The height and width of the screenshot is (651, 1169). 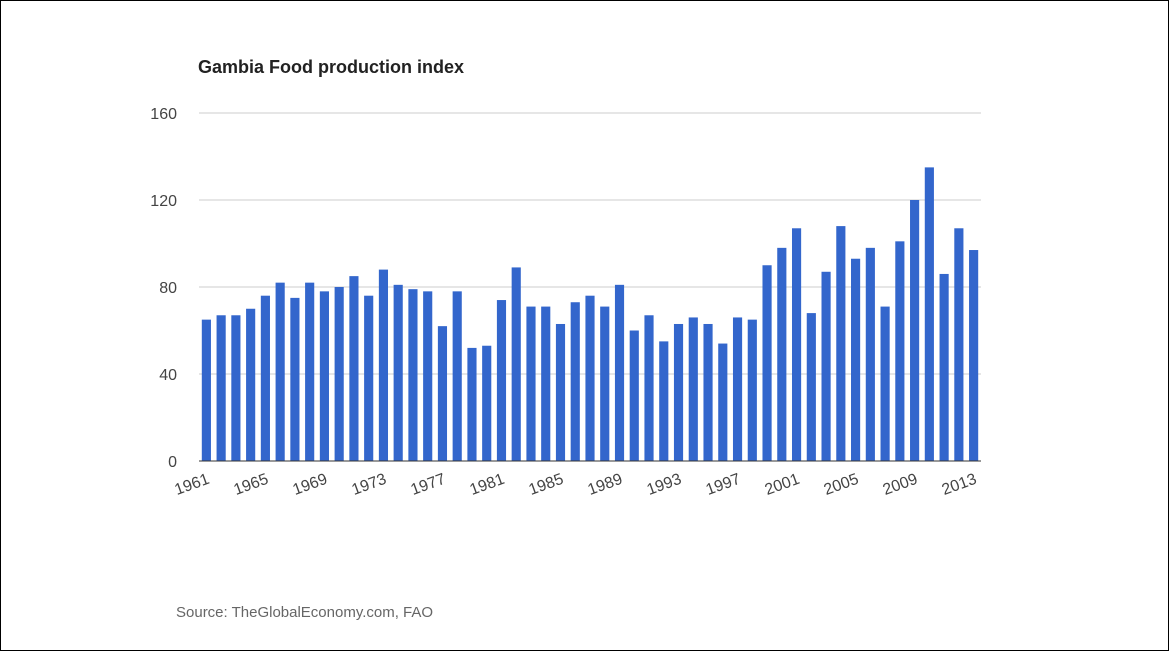 What do you see at coordinates (737, 389) in the screenshot?
I see `bar-1997` at bounding box center [737, 389].